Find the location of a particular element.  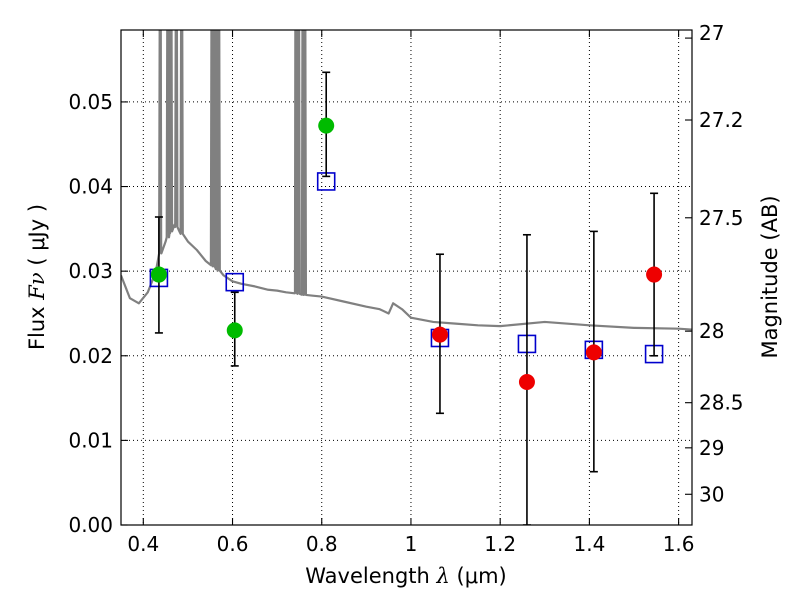

y-axis-label: Flux is located at coordinates (37, 328).